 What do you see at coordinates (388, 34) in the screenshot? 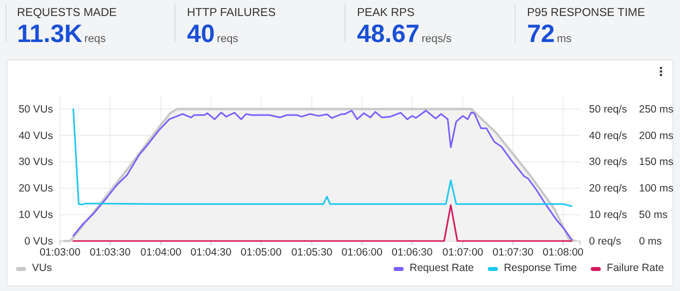
I see `text: 48.67` at bounding box center [388, 34].